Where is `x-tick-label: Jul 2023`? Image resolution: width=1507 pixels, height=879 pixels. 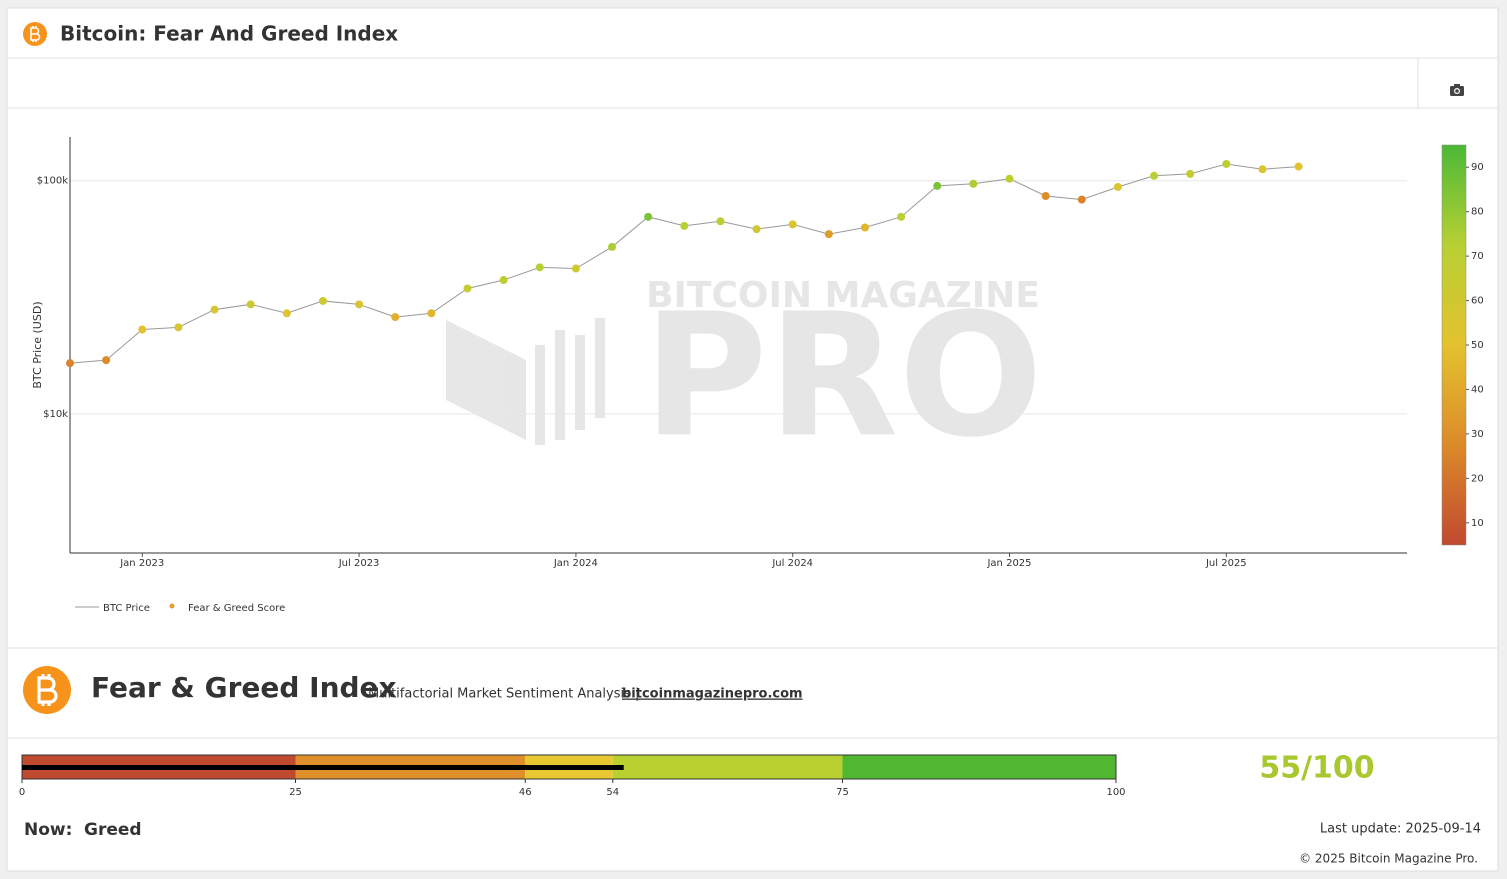 x-tick-label: Jul 2023 is located at coordinates (359, 563).